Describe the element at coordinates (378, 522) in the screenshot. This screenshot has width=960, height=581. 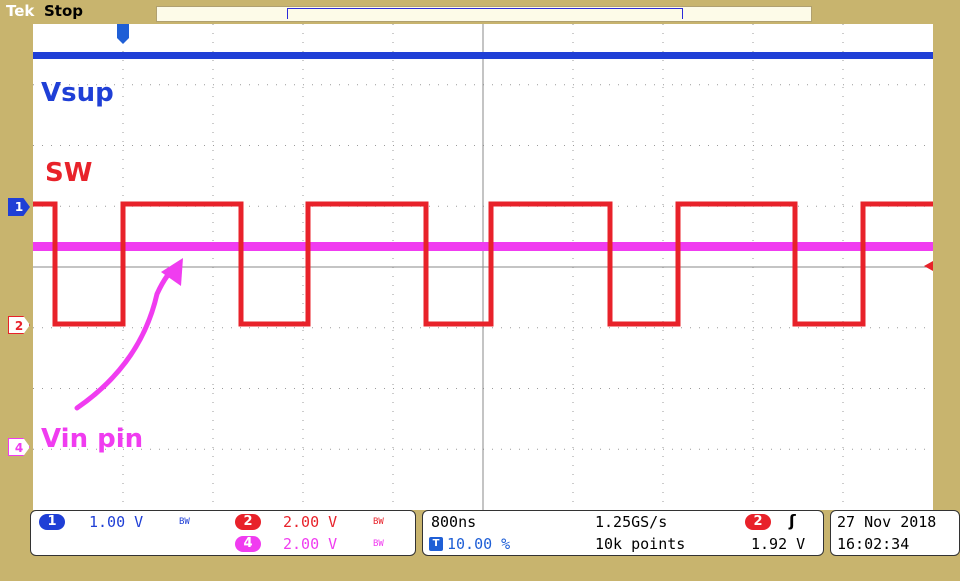
I see `ch2-bw-limit-icon: BW` at that location.